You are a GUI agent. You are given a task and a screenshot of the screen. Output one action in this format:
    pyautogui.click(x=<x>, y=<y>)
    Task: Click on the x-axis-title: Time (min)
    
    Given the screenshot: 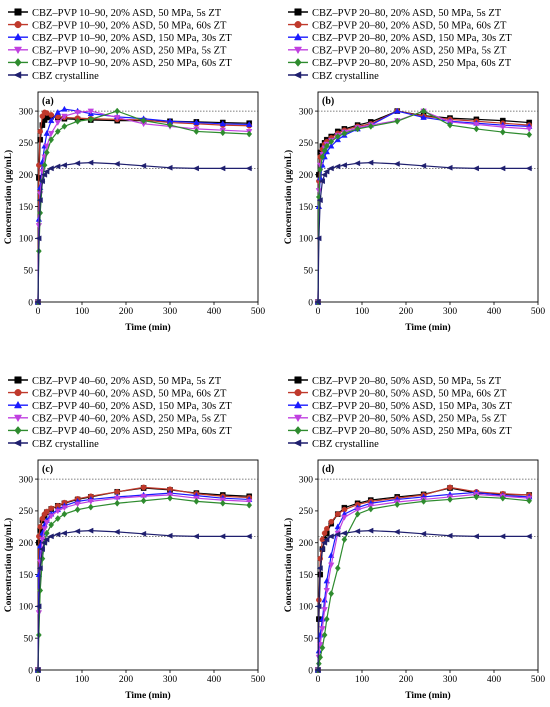 What is the action you would take?
    pyautogui.click(x=427, y=327)
    